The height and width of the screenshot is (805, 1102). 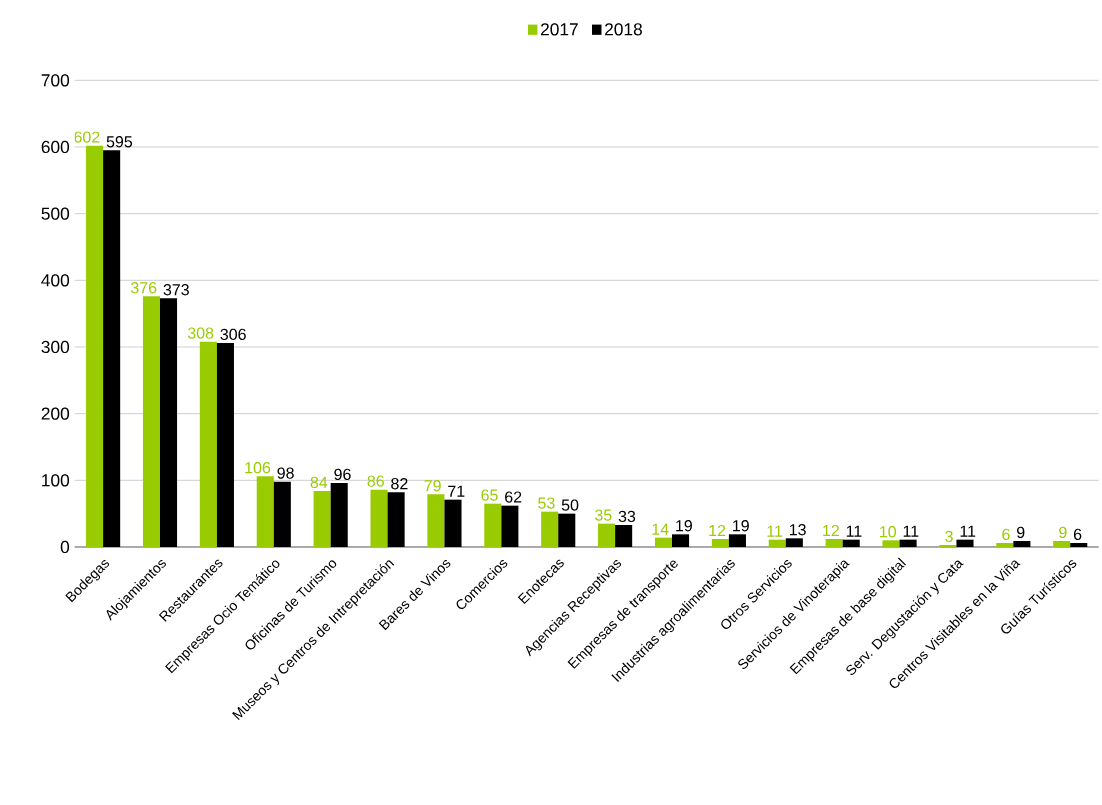 What do you see at coordinates (559, 29) in the screenshot?
I see `legend-label: 2017` at bounding box center [559, 29].